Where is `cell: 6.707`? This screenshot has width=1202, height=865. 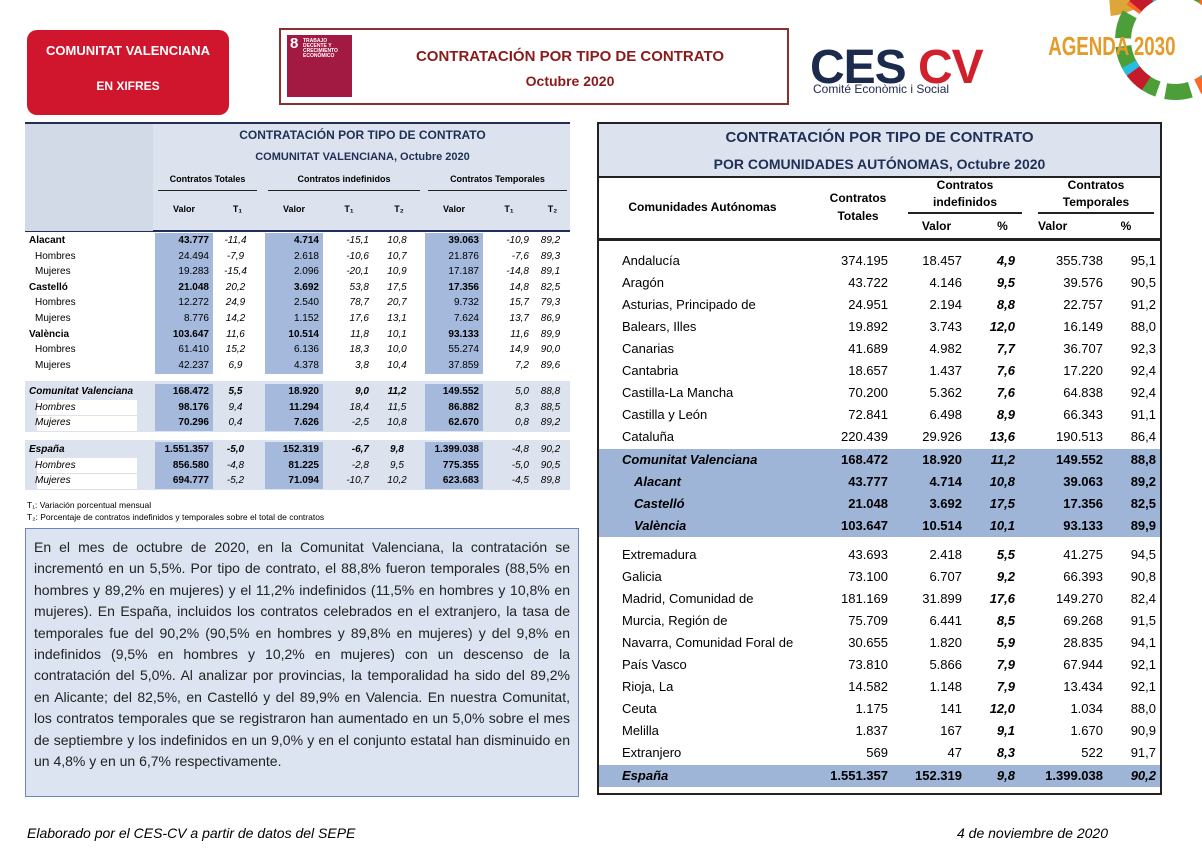
cell: 6.707 is located at coordinates (945, 576).